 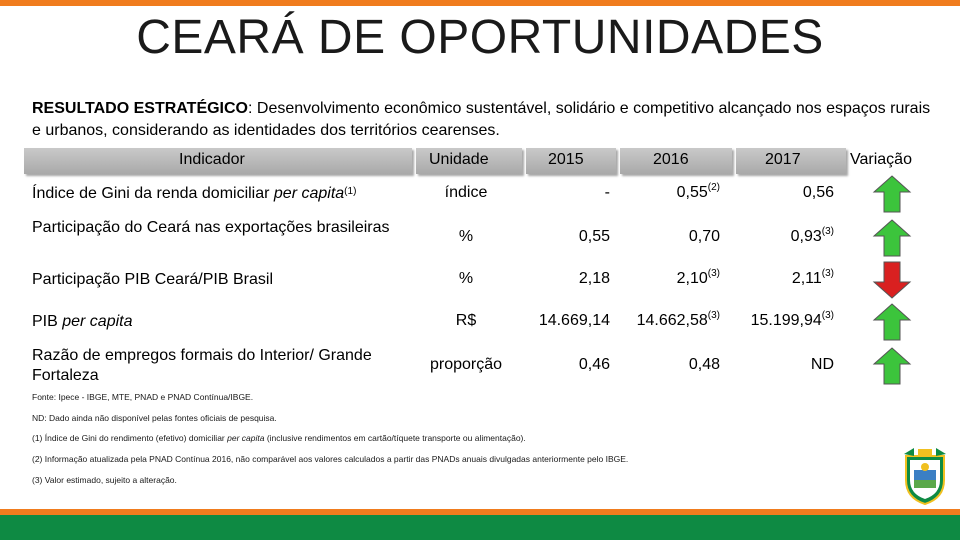 What do you see at coordinates (480, 3) in the screenshot?
I see `top-accent-bar` at bounding box center [480, 3].